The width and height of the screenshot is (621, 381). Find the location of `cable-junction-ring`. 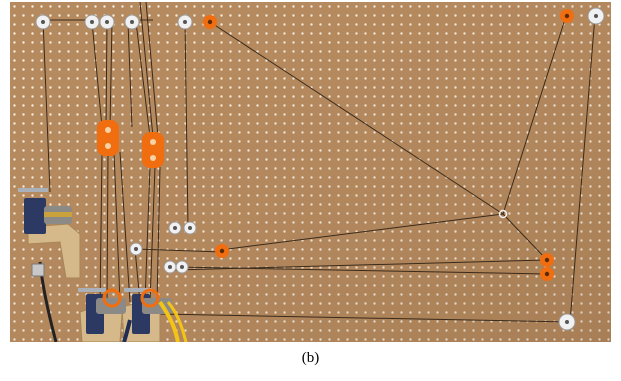

cable-junction-ring is located at coordinates (503, 214).